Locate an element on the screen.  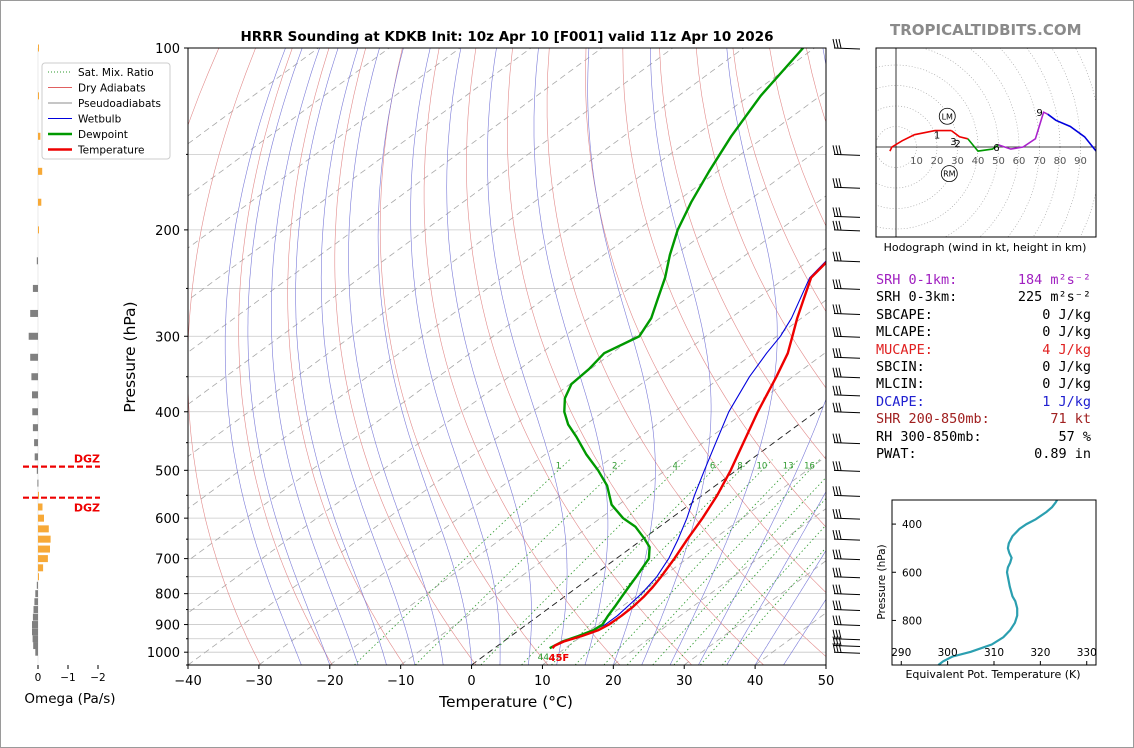
y-tick-label: 400 is located at coordinates (167, 413).